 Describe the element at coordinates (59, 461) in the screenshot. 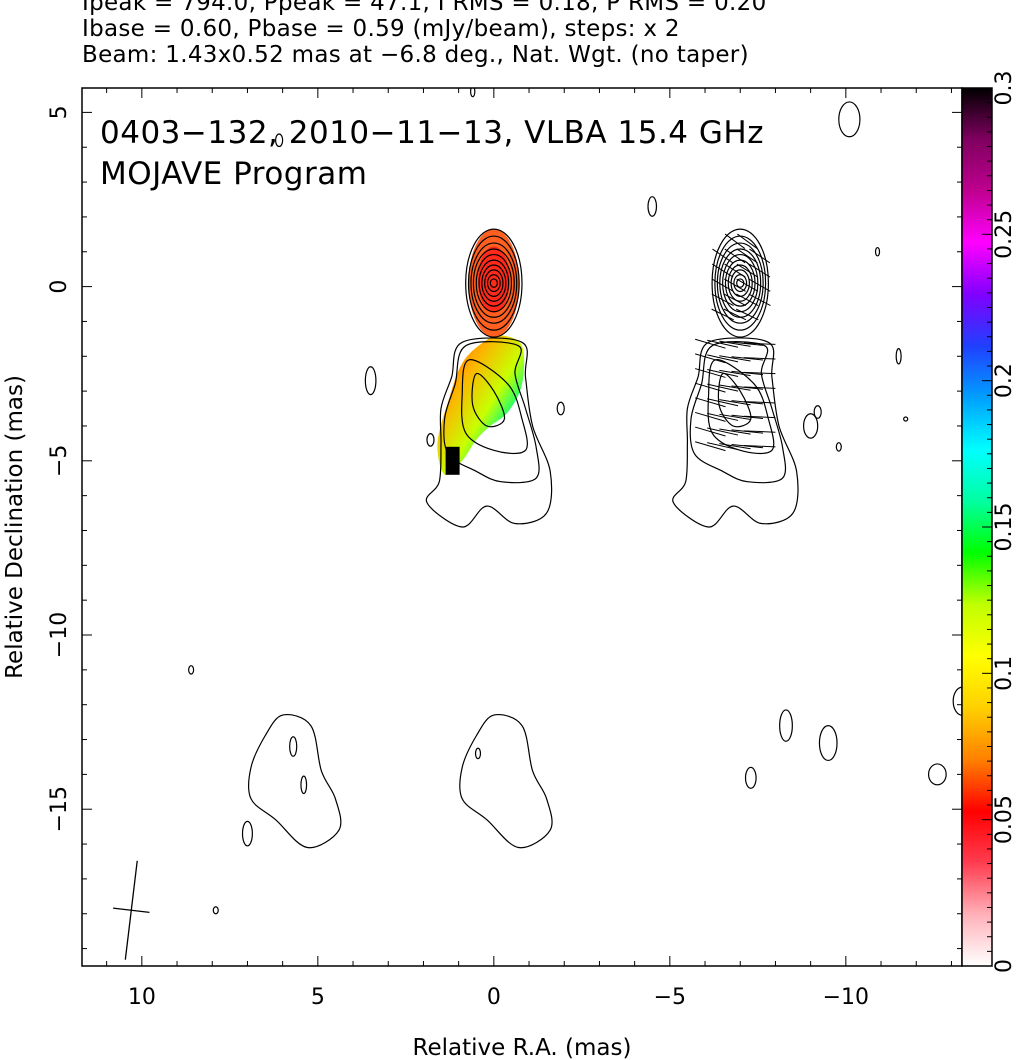

I see `y-tick-label: −5` at that location.